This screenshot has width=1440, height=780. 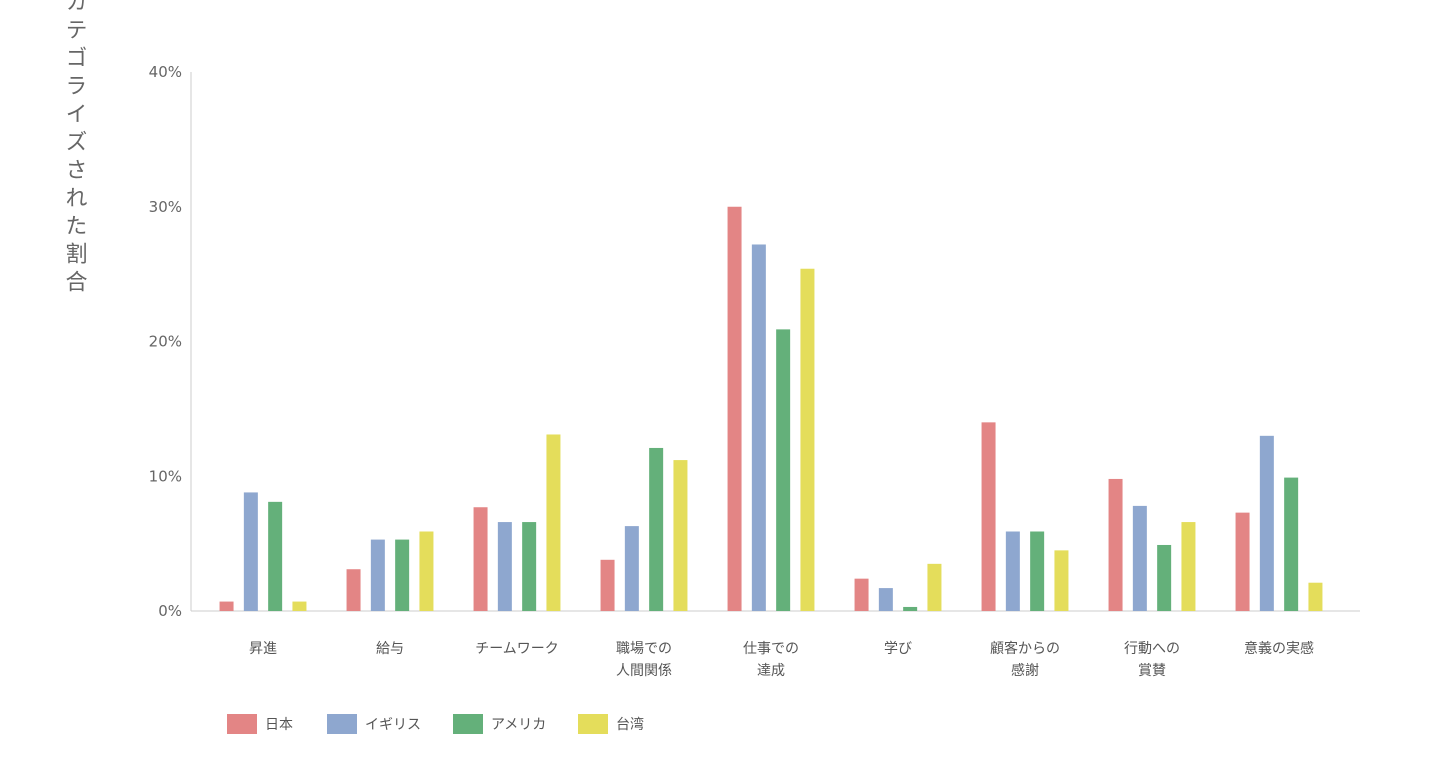 What do you see at coordinates (75, 149) in the screenshot?
I see `y-axis-label: カテゴライズされた割合` at bounding box center [75, 149].